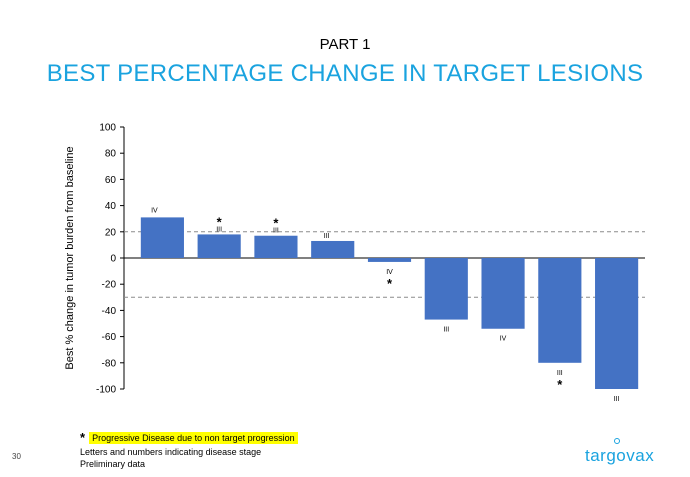  Describe the element at coordinates (109, 285) in the screenshot. I see `y-tick-label: -20` at that location.